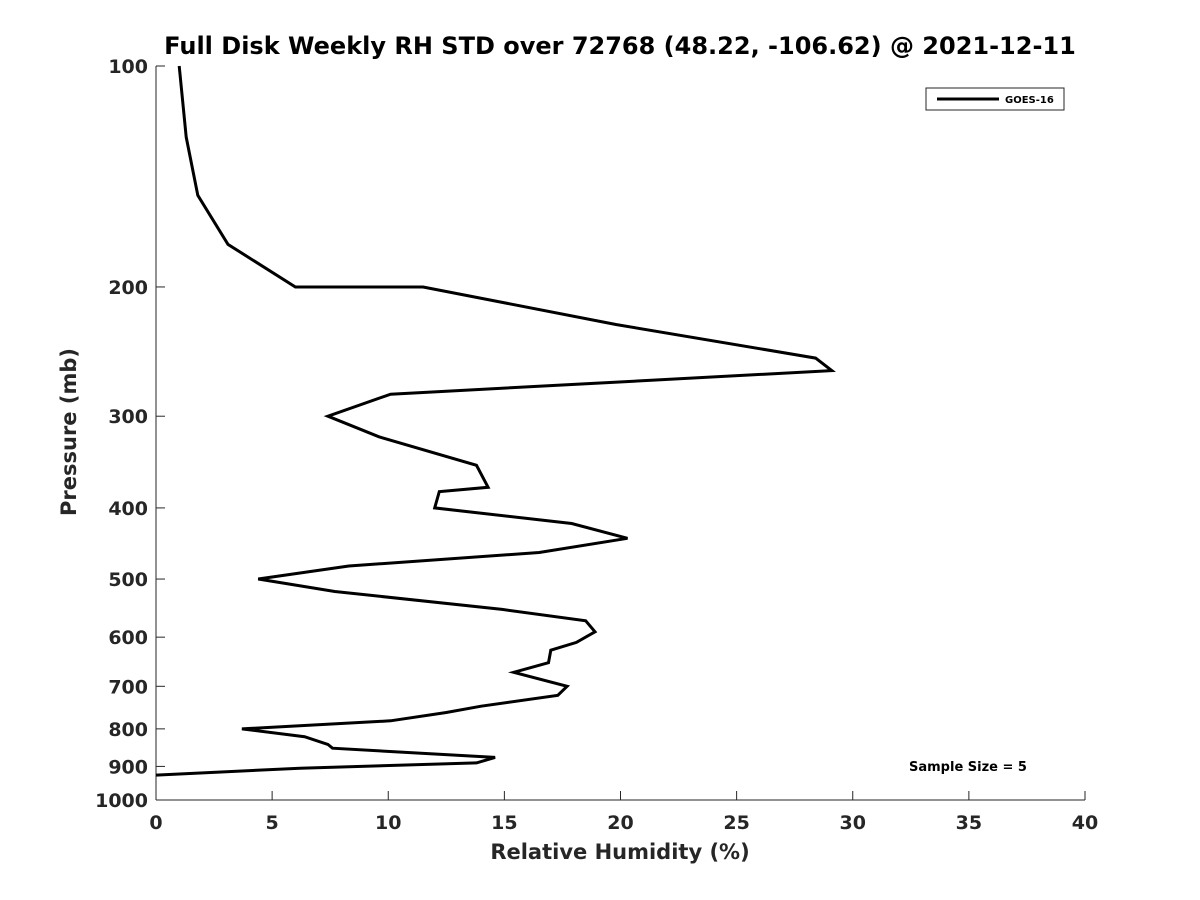 The image size is (1200, 900). What do you see at coordinates (995, 99) in the screenshot?
I see `legend: GOES-16` at bounding box center [995, 99].